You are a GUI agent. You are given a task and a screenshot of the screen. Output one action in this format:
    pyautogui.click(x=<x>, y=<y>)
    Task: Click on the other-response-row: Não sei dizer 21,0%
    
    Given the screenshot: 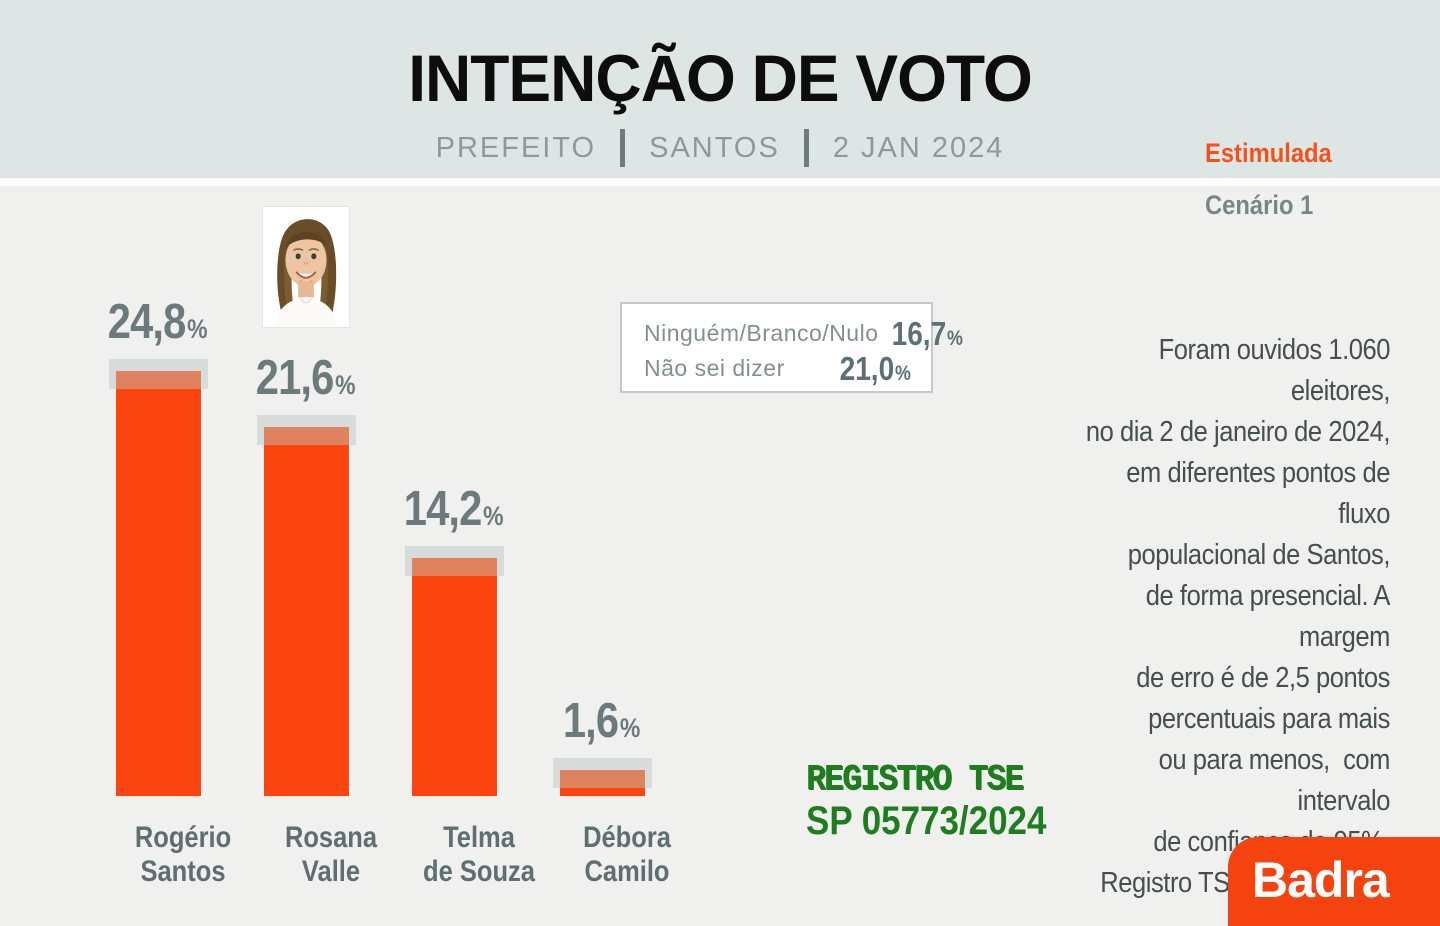 What is the action you would take?
    pyautogui.click(x=777, y=368)
    